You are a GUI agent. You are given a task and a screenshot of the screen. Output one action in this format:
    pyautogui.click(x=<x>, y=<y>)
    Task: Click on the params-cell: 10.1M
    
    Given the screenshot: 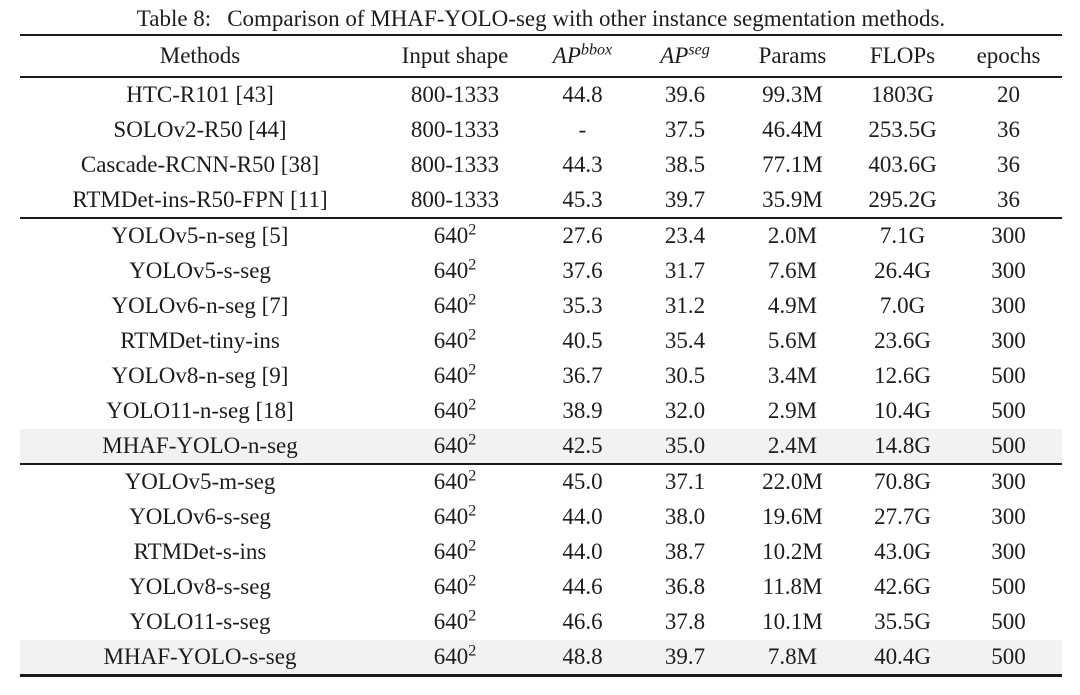 What is the action you would take?
    pyautogui.click(x=792, y=622)
    